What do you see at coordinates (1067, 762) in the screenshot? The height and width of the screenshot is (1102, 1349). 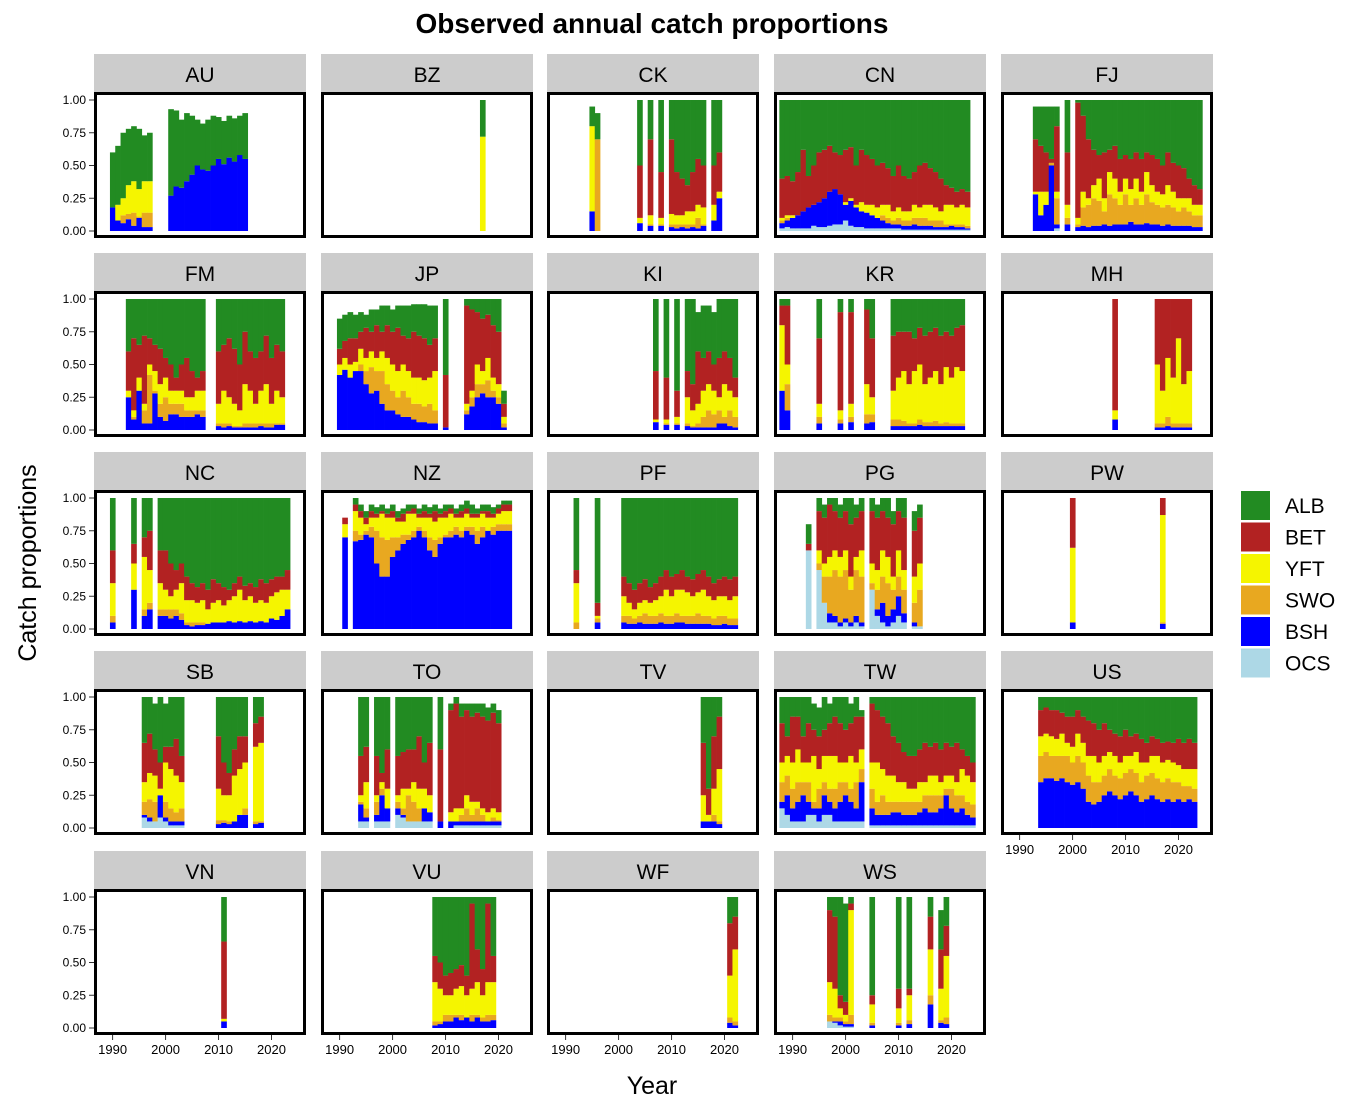 I see `bar-us-1999` at bounding box center [1067, 762].